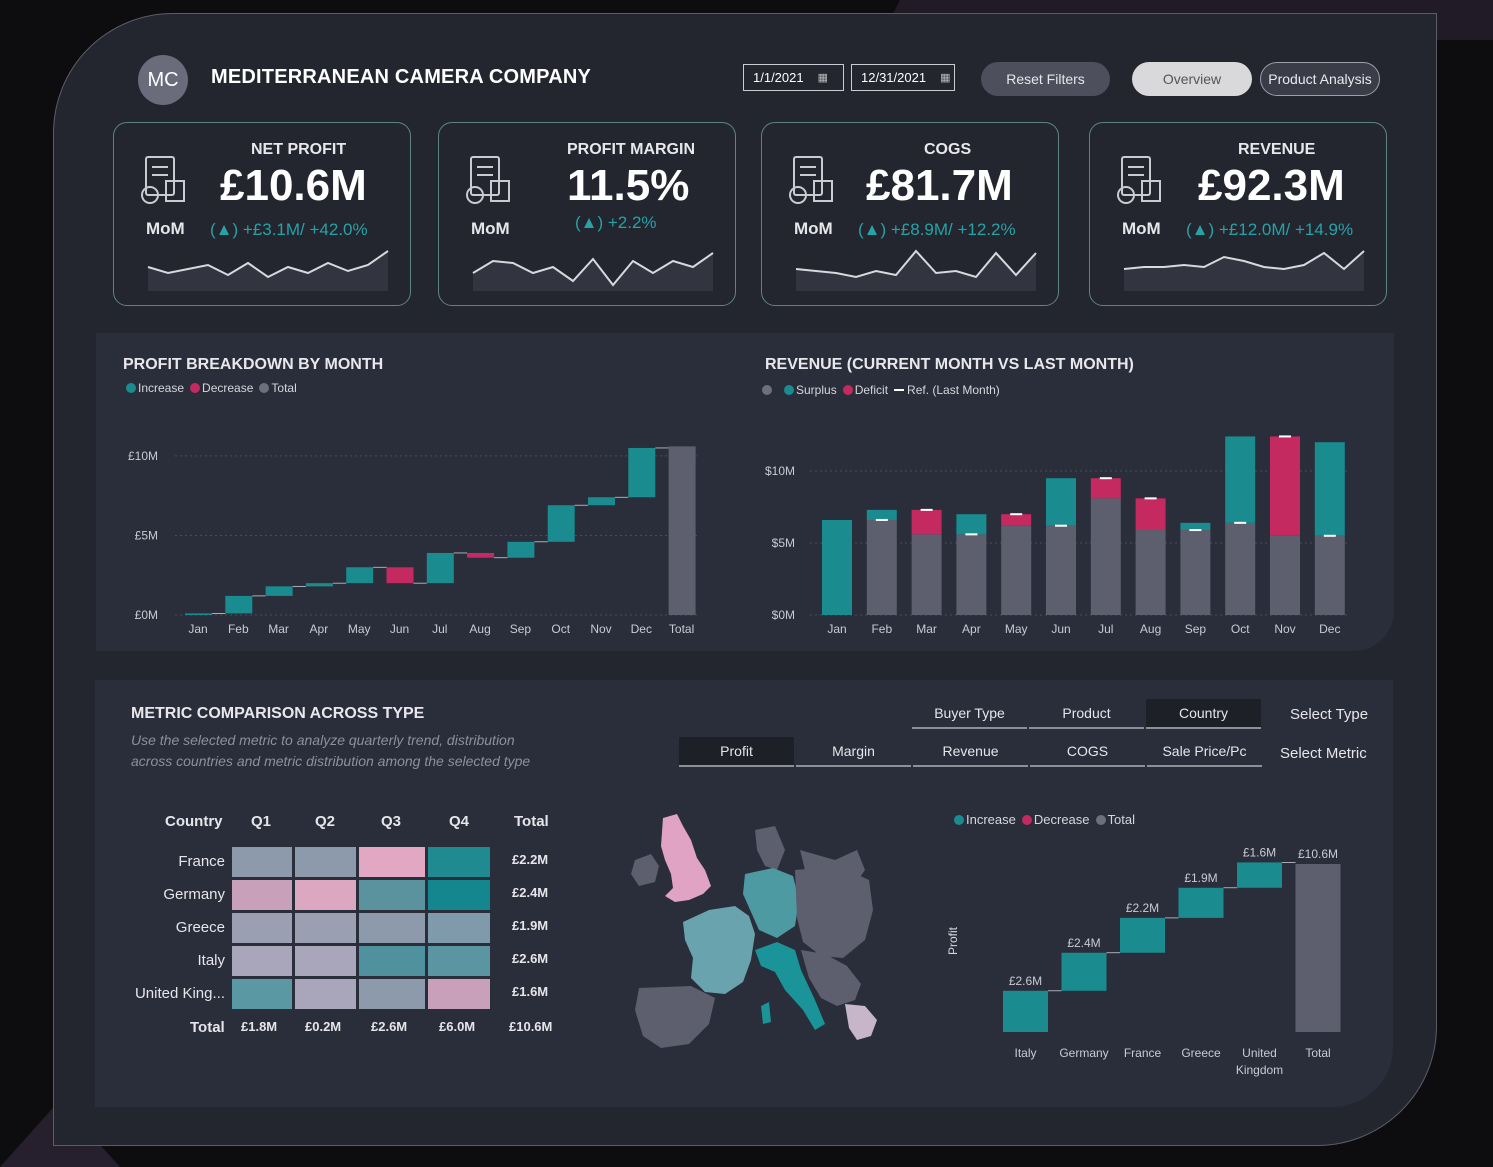 The width and height of the screenshot is (1493, 1167). What do you see at coordinates (305, 229) in the screenshot?
I see `kpi-change-value: +£3.1M/ +42.0%` at bounding box center [305, 229].